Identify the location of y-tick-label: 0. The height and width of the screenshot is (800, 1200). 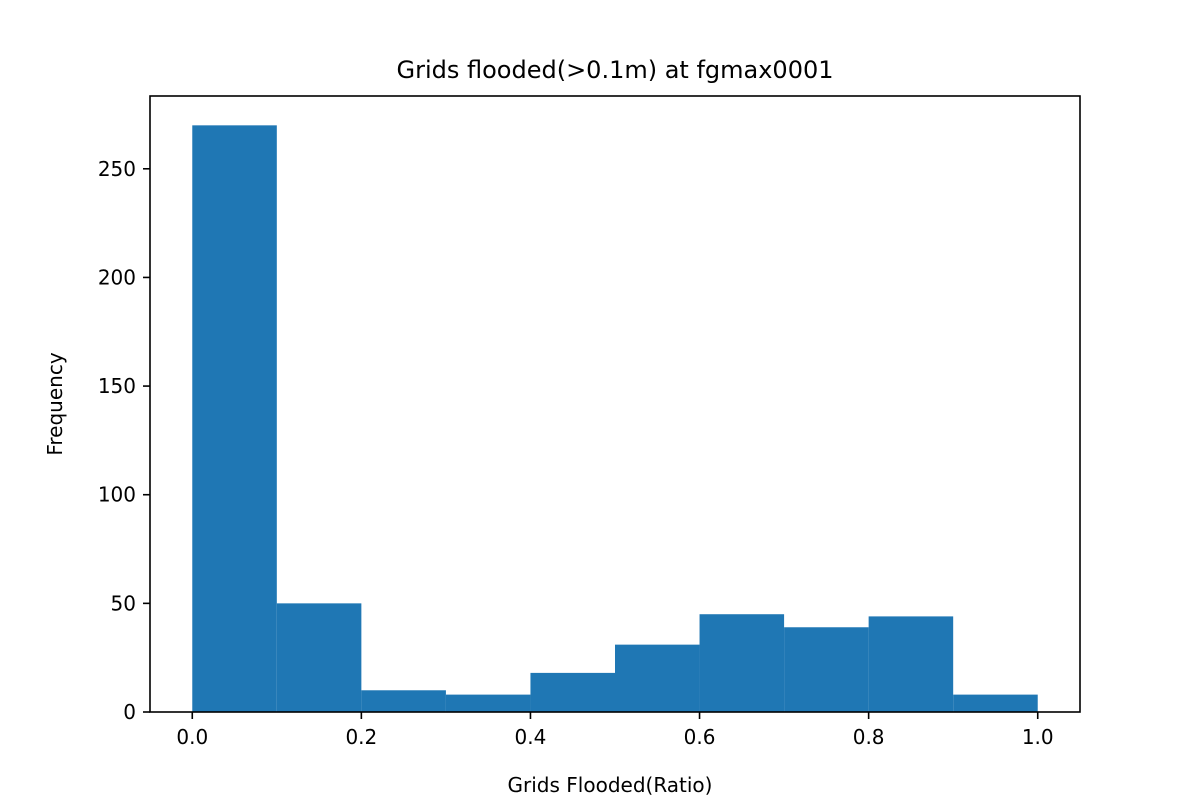
(129, 712).